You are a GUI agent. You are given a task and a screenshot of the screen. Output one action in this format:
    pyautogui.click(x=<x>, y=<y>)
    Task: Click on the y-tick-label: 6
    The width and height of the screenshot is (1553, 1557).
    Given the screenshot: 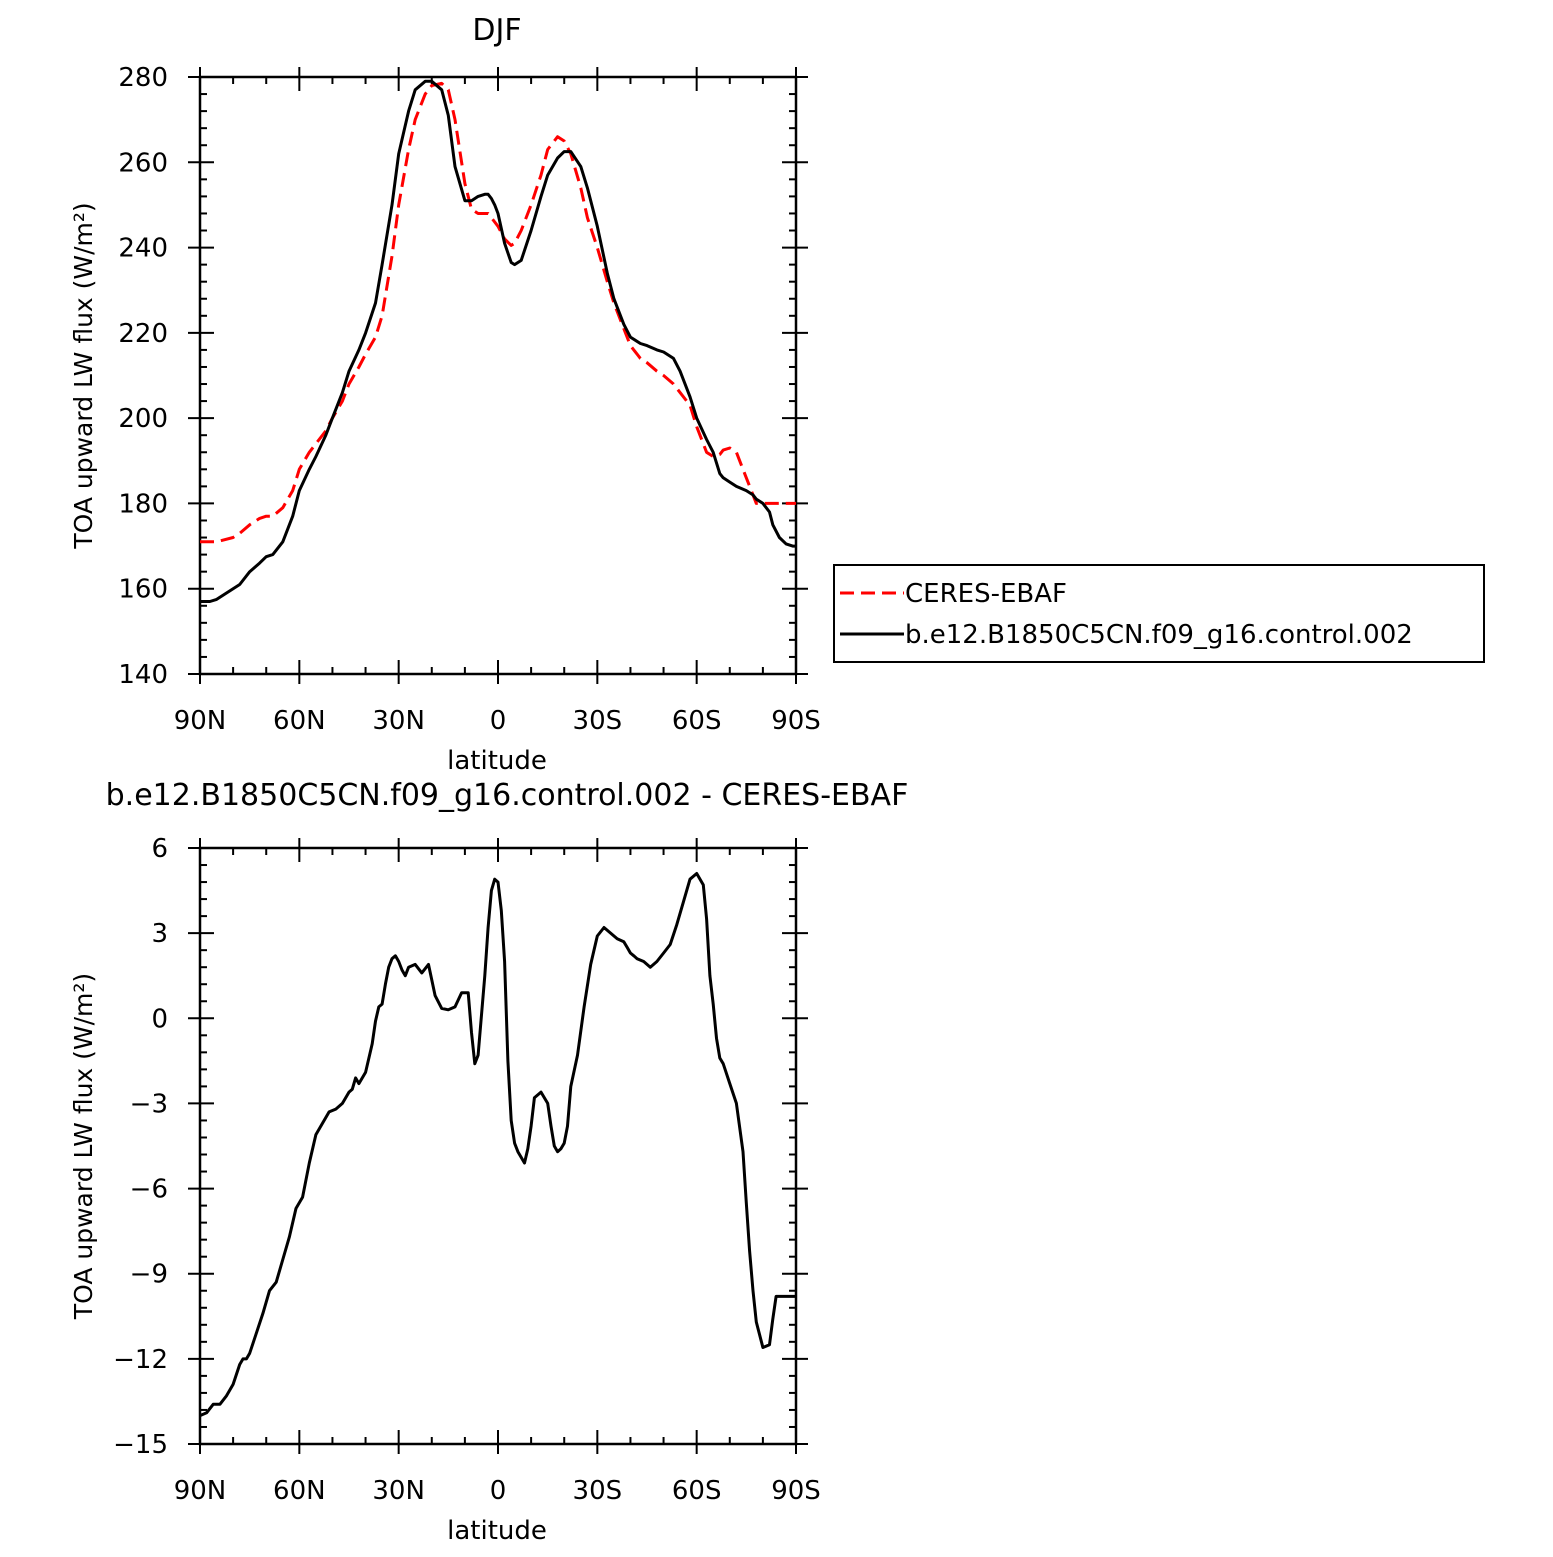 What is the action you would take?
    pyautogui.click(x=159, y=849)
    